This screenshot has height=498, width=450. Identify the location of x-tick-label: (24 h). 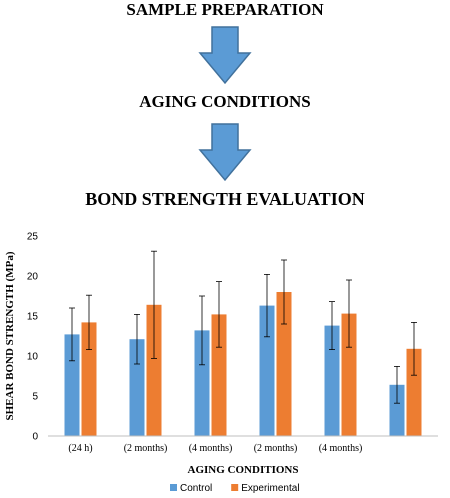
(80, 448).